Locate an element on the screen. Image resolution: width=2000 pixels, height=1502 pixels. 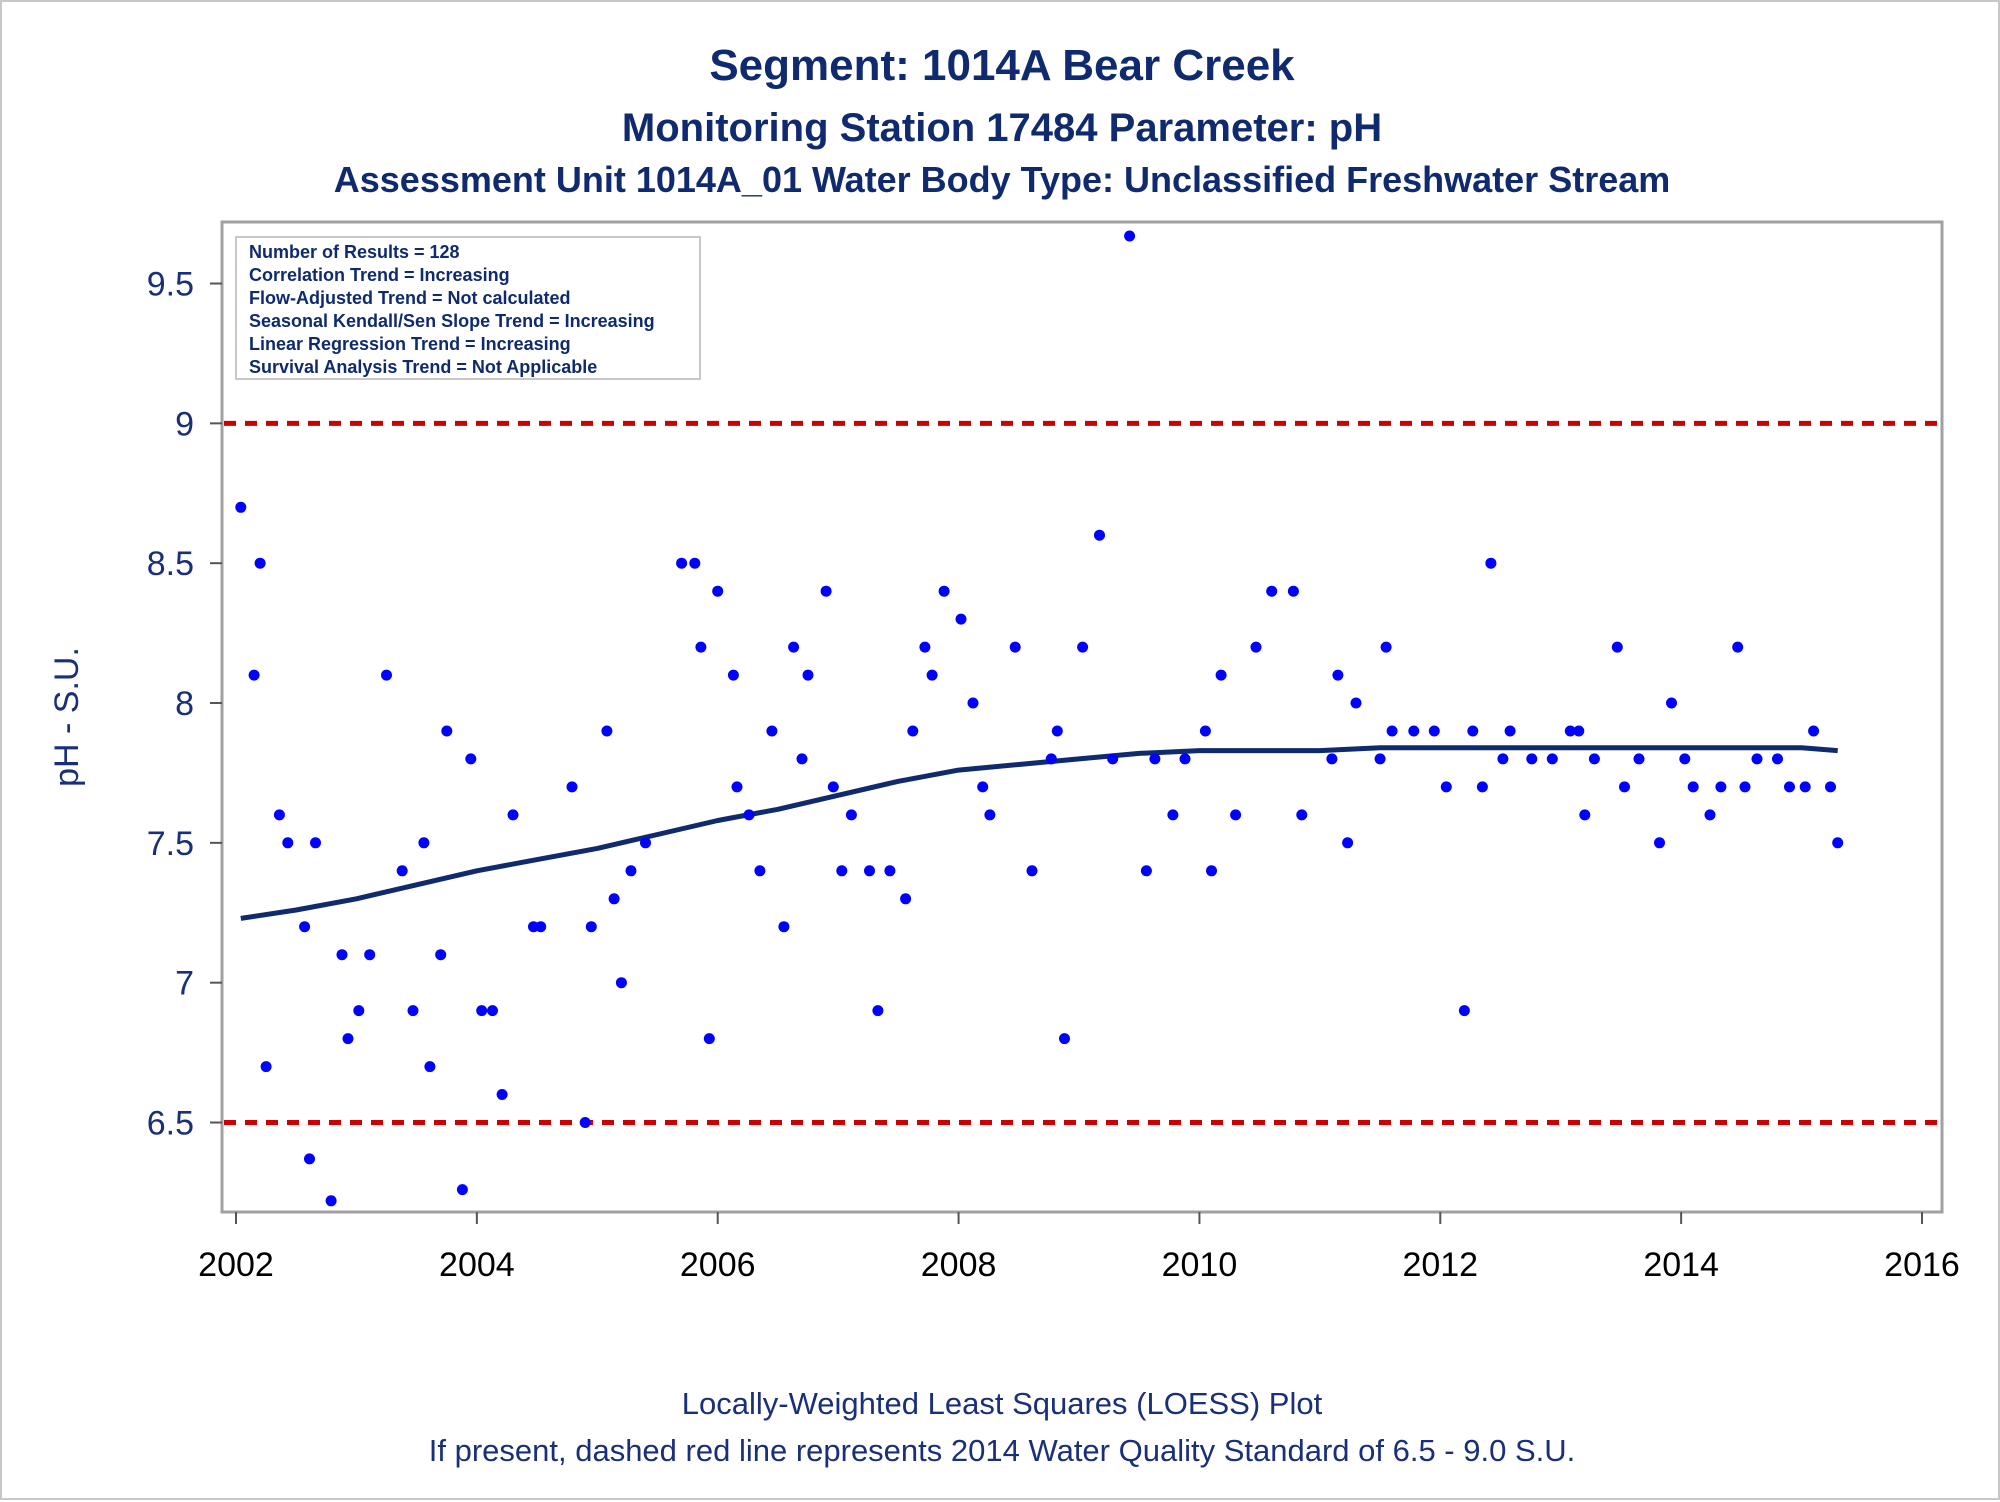
stats-line-correlation: Correlation Trend = Increasing is located at coordinates (379, 275).